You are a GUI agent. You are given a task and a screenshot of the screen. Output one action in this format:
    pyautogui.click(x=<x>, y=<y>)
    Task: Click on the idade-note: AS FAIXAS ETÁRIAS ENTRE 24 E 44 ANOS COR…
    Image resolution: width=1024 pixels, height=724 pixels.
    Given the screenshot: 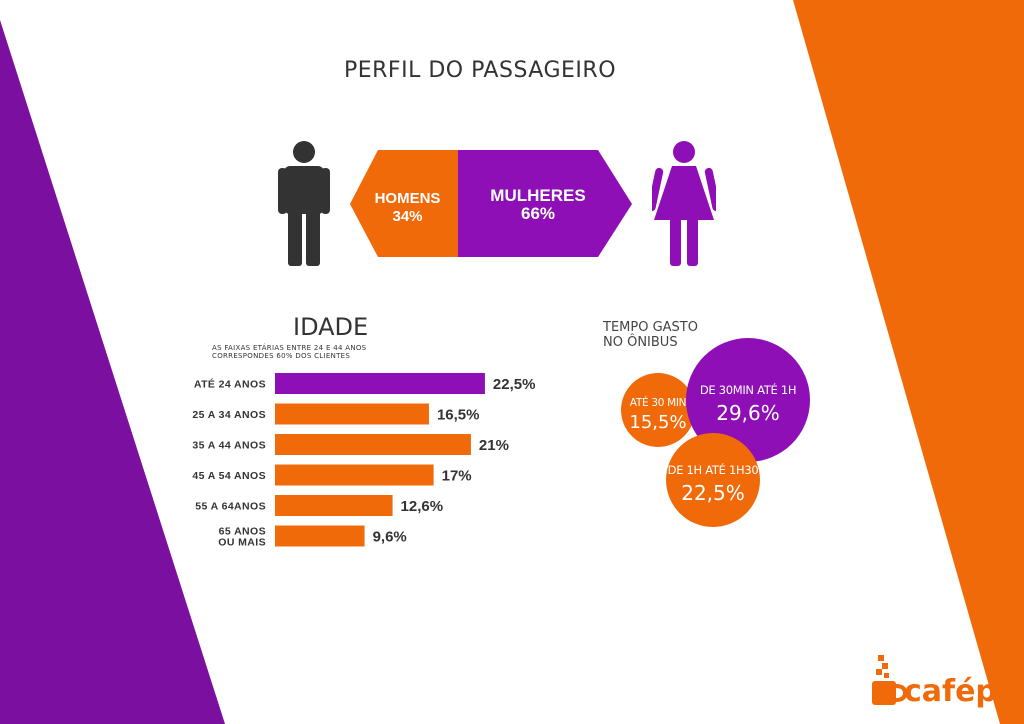 What is the action you would take?
    pyautogui.click(x=289, y=352)
    